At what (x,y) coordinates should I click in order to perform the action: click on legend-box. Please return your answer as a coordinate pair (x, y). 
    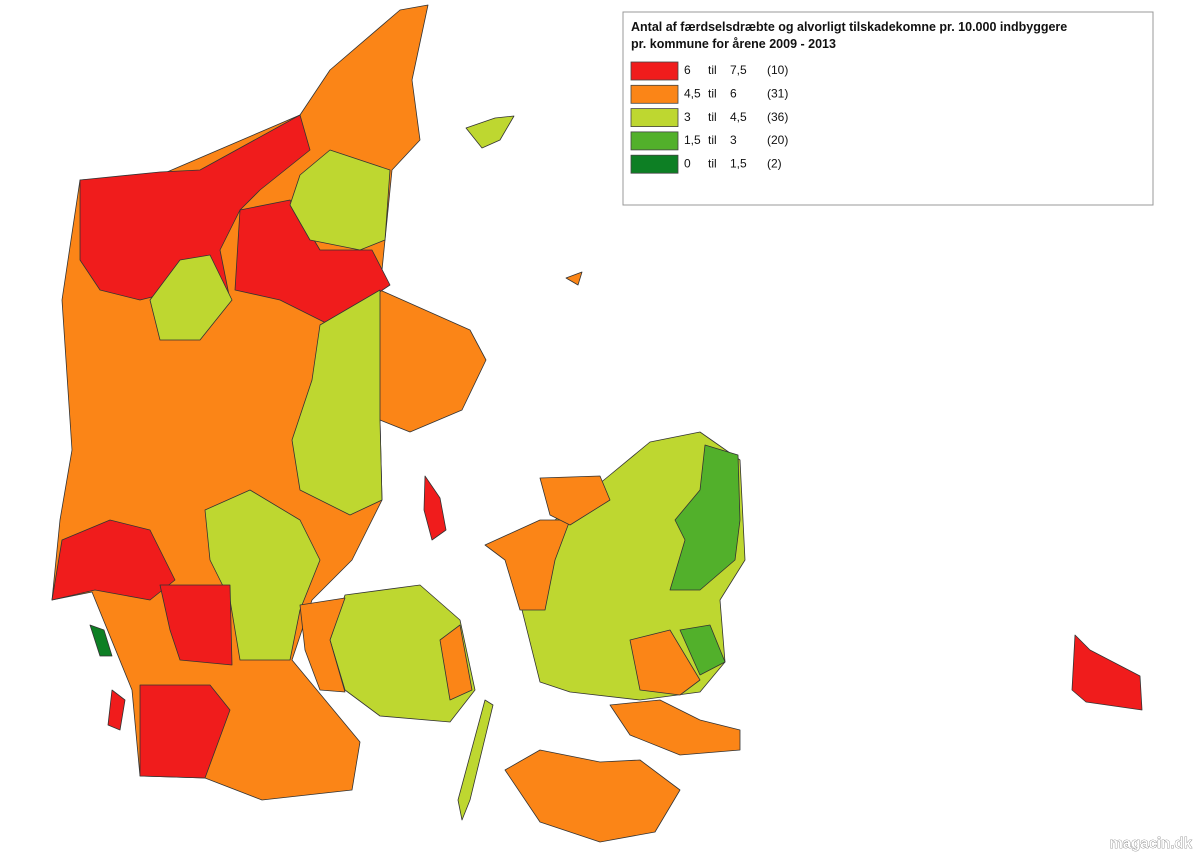
    Looking at the image, I should click on (888, 108).